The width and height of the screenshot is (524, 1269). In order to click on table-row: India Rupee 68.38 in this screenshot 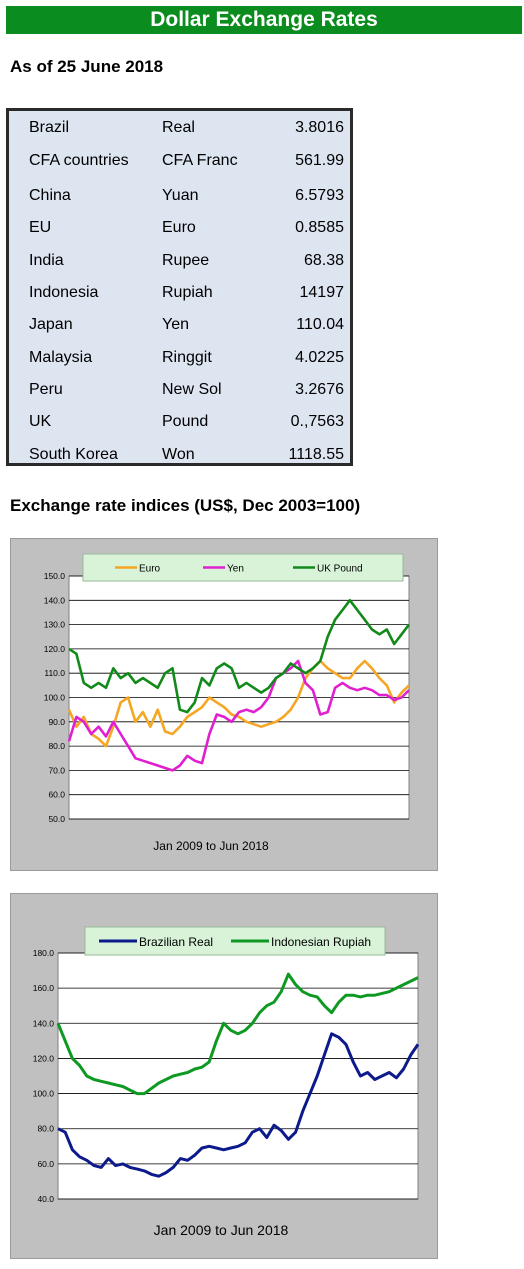, I will do `click(179, 261)`.